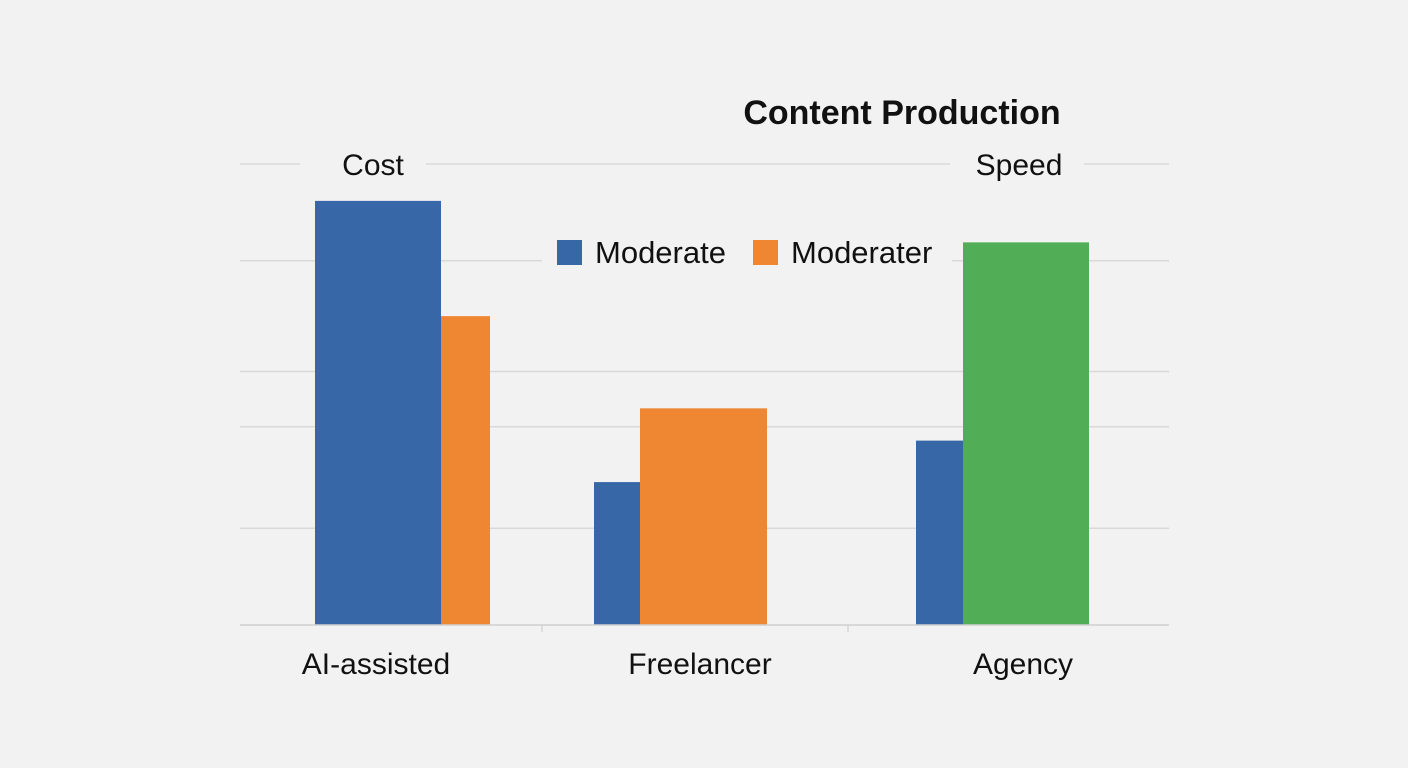  What do you see at coordinates (1023, 664) in the screenshot?
I see `x-tick-label: Agency` at bounding box center [1023, 664].